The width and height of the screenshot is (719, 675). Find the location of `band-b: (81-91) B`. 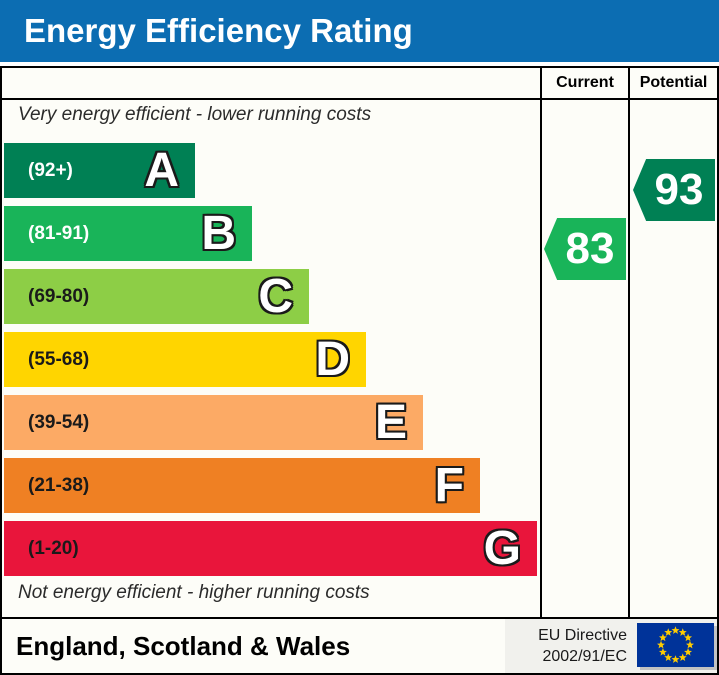

band-b: (81-91) B is located at coordinates (128, 233).